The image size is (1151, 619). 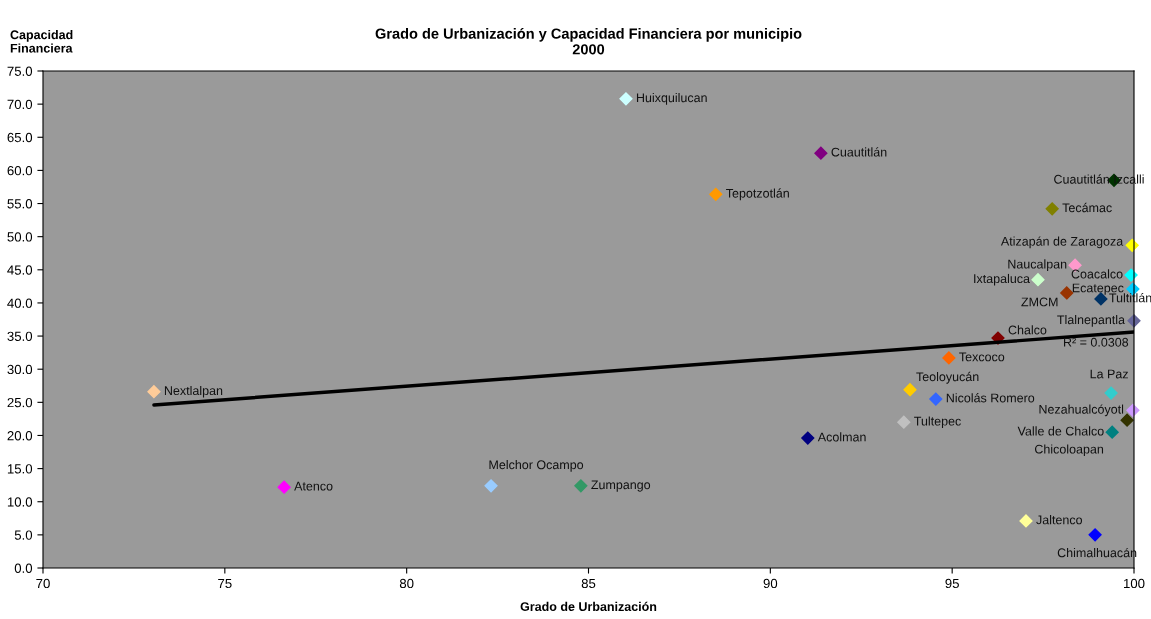 What do you see at coordinates (20, 237) in the screenshot?
I see `y-tick-label: 50.0` at bounding box center [20, 237].